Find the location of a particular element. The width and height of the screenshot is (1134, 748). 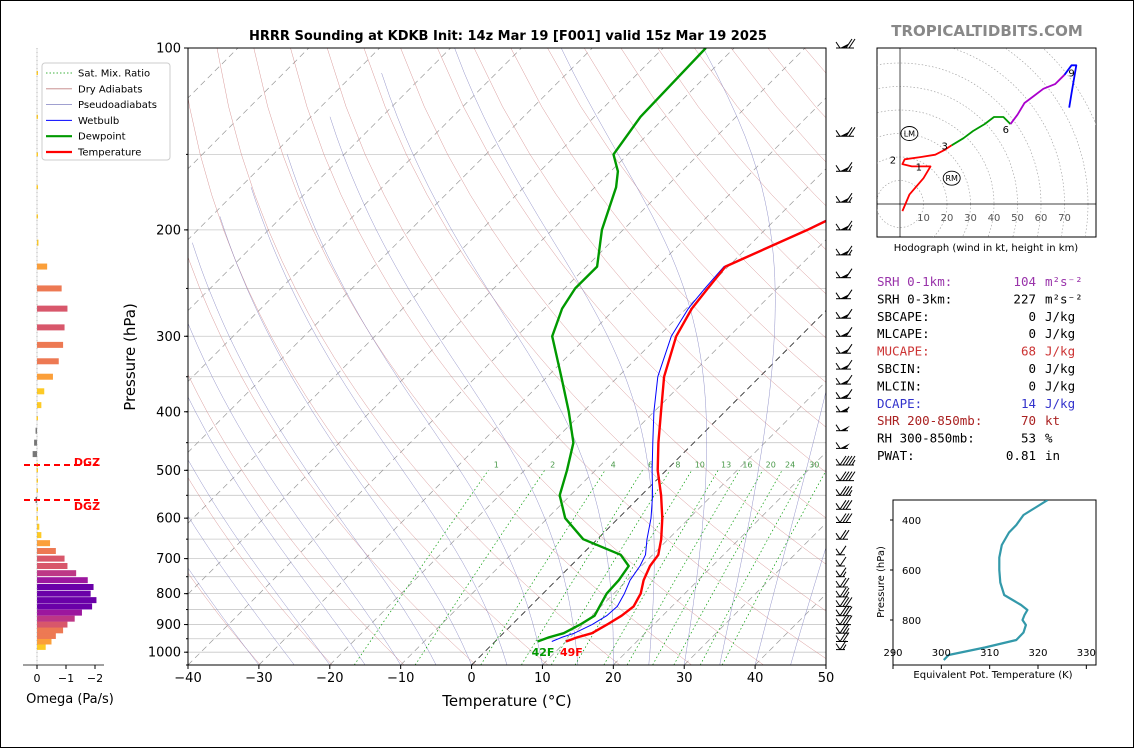

index-value: 14 is located at coordinates (1028, 403).